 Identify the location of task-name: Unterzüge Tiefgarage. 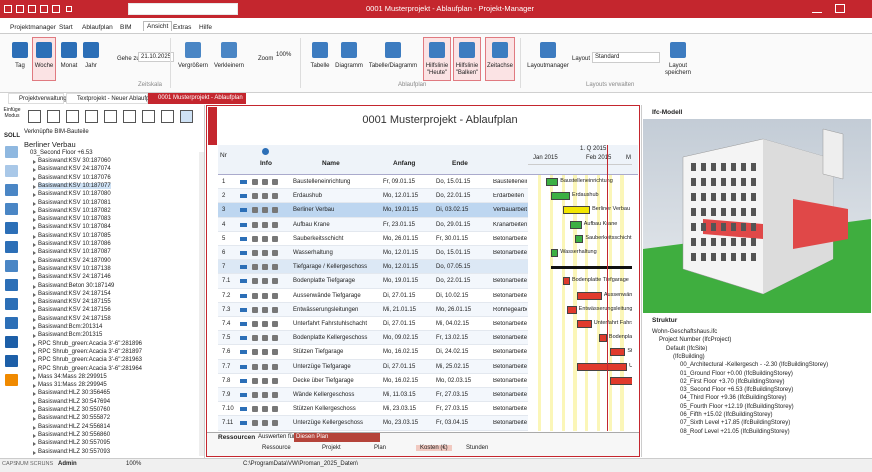
(322, 366).